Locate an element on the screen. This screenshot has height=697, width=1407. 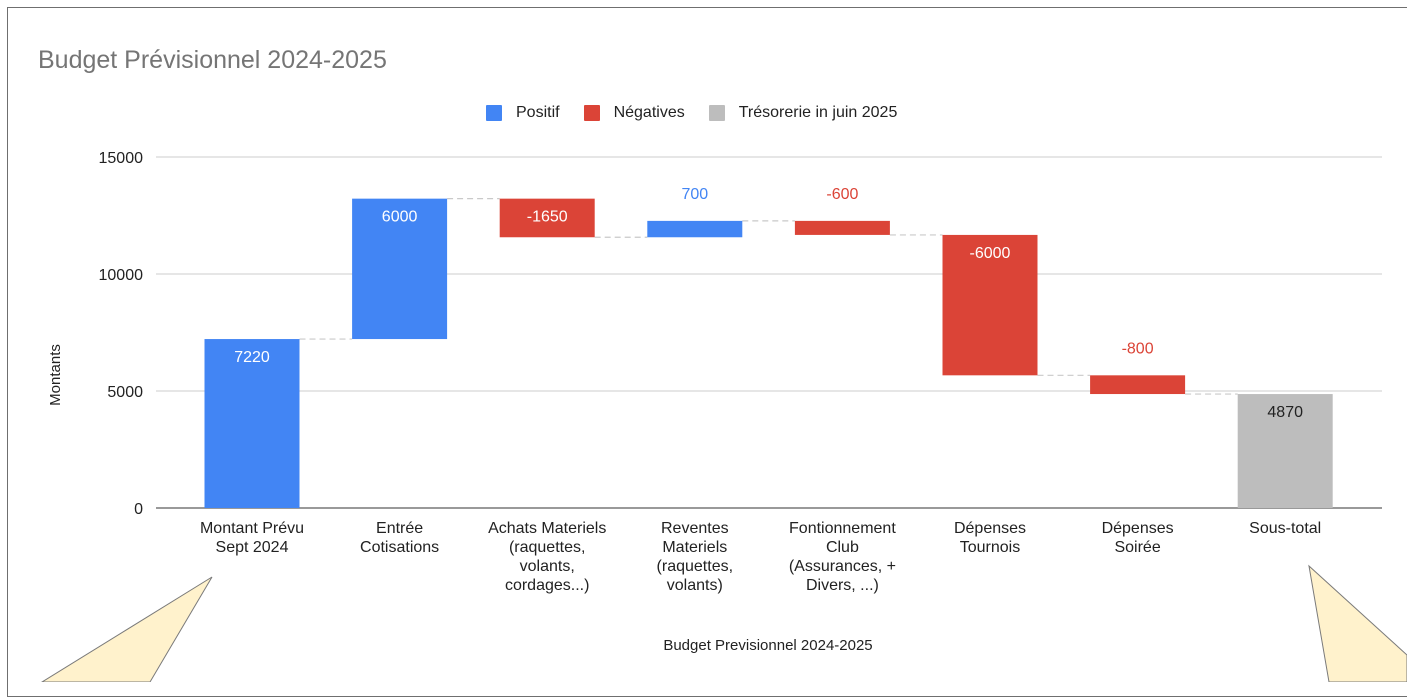
x-tick-label: Divers, ...) is located at coordinates (842, 585).